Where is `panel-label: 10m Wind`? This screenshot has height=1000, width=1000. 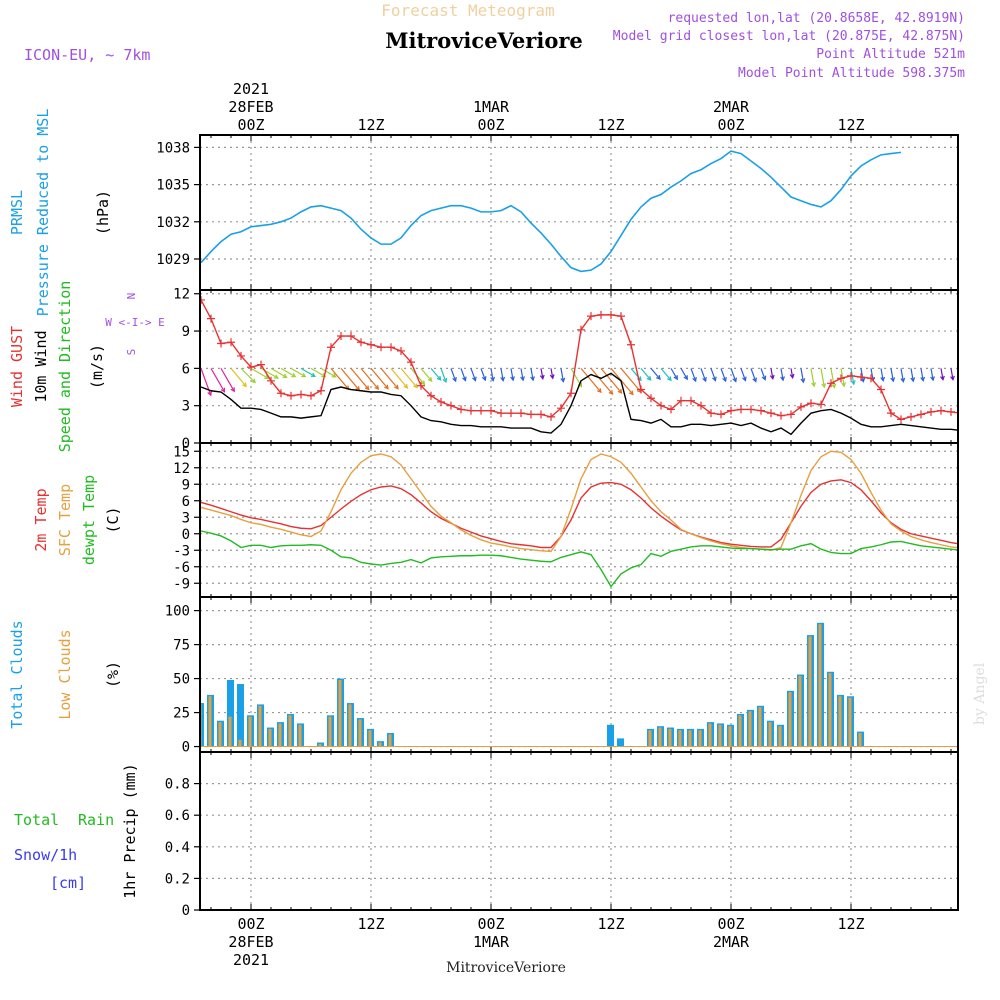 panel-label: 10m Wind is located at coordinates (41, 366).